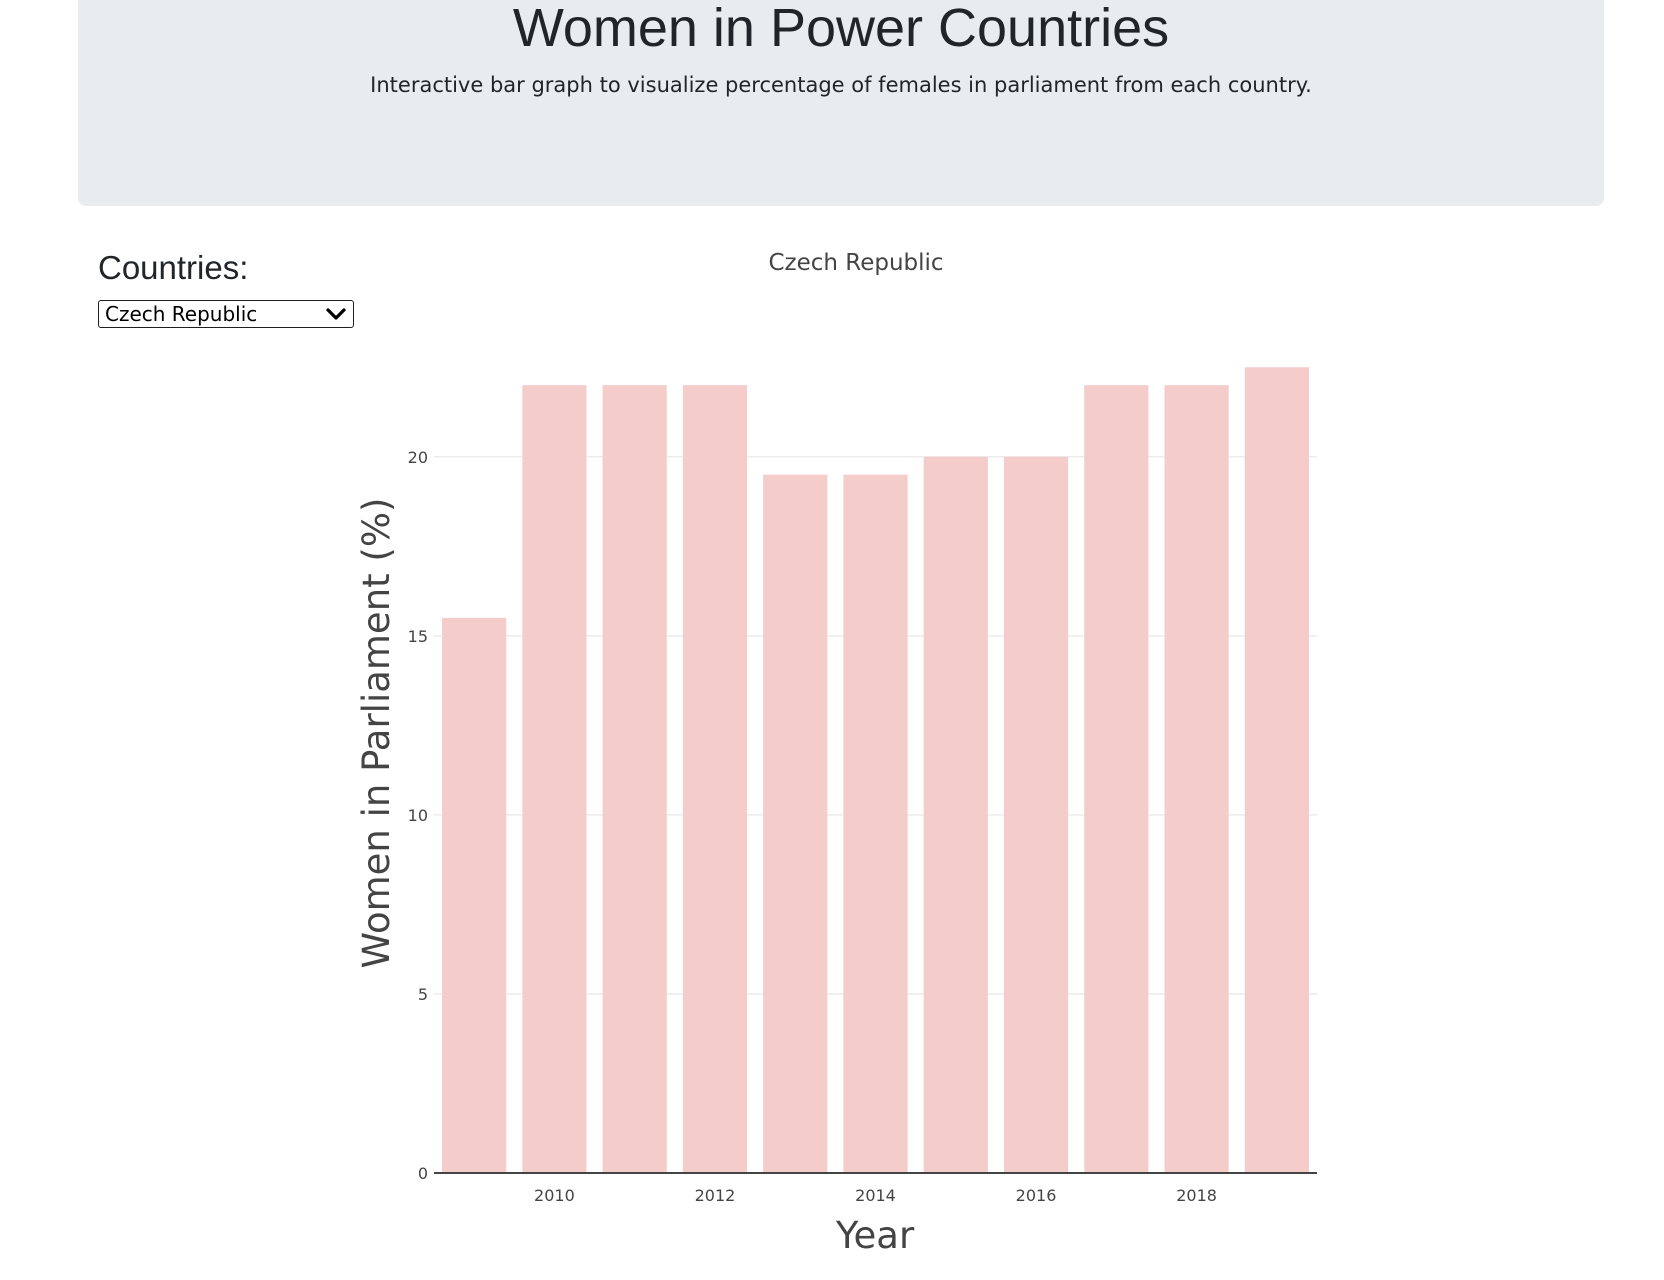 Image resolution: width=1664 pixels, height=1280 pixels. What do you see at coordinates (423, 1173) in the screenshot?
I see `y-tick-label: 0` at bounding box center [423, 1173].